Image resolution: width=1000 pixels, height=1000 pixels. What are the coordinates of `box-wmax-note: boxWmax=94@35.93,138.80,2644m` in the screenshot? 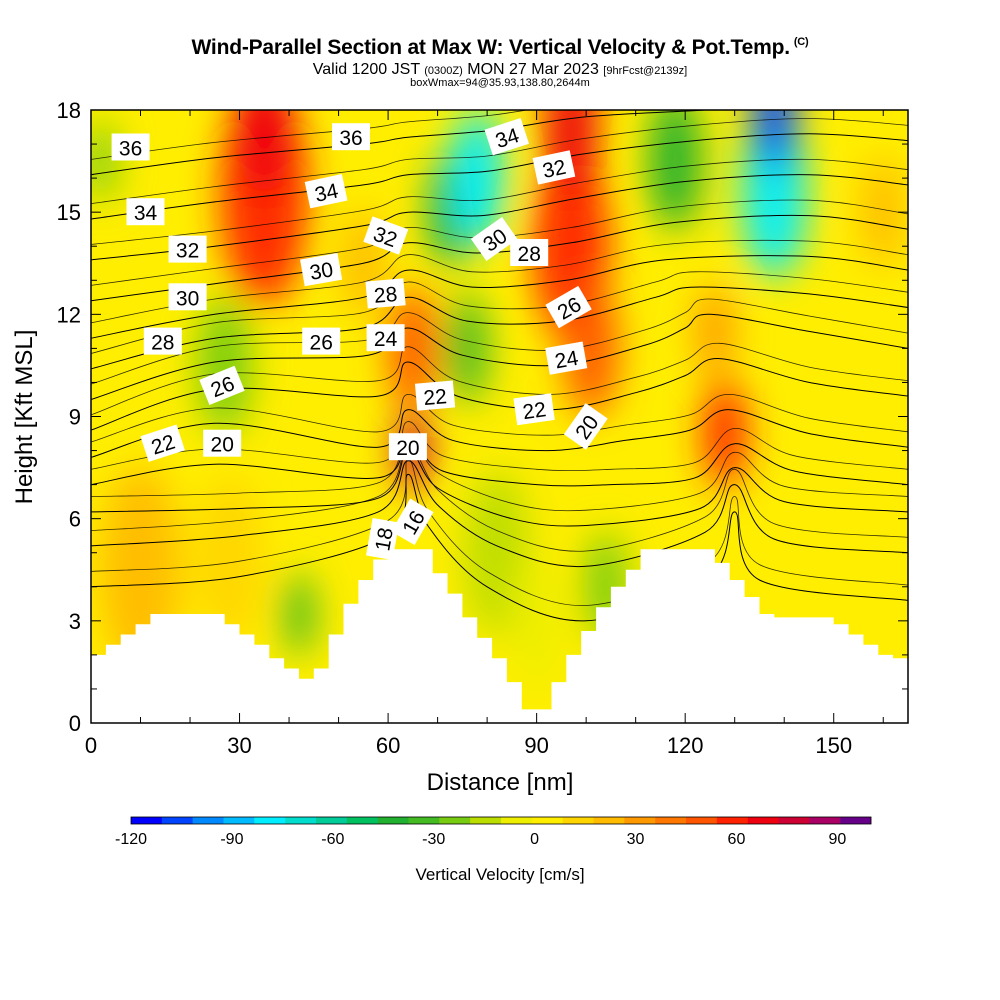 It's located at (500, 83).